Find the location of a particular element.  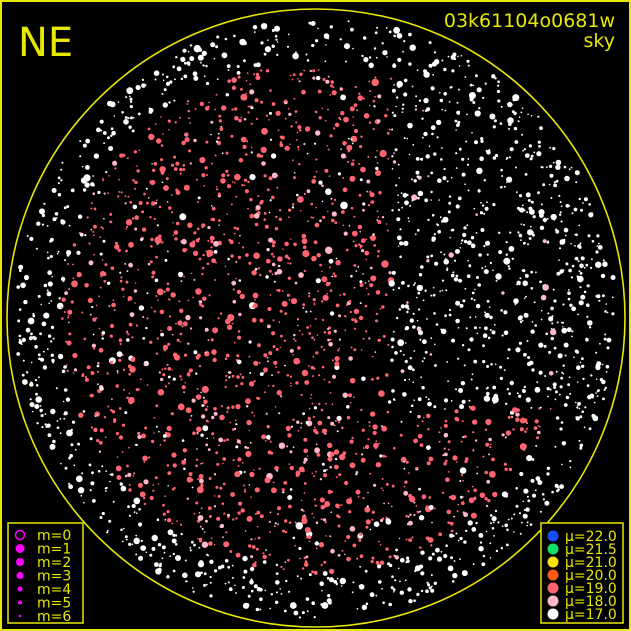

brightness-legend-item: μ=17.0 is located at coordinates (582, 615).